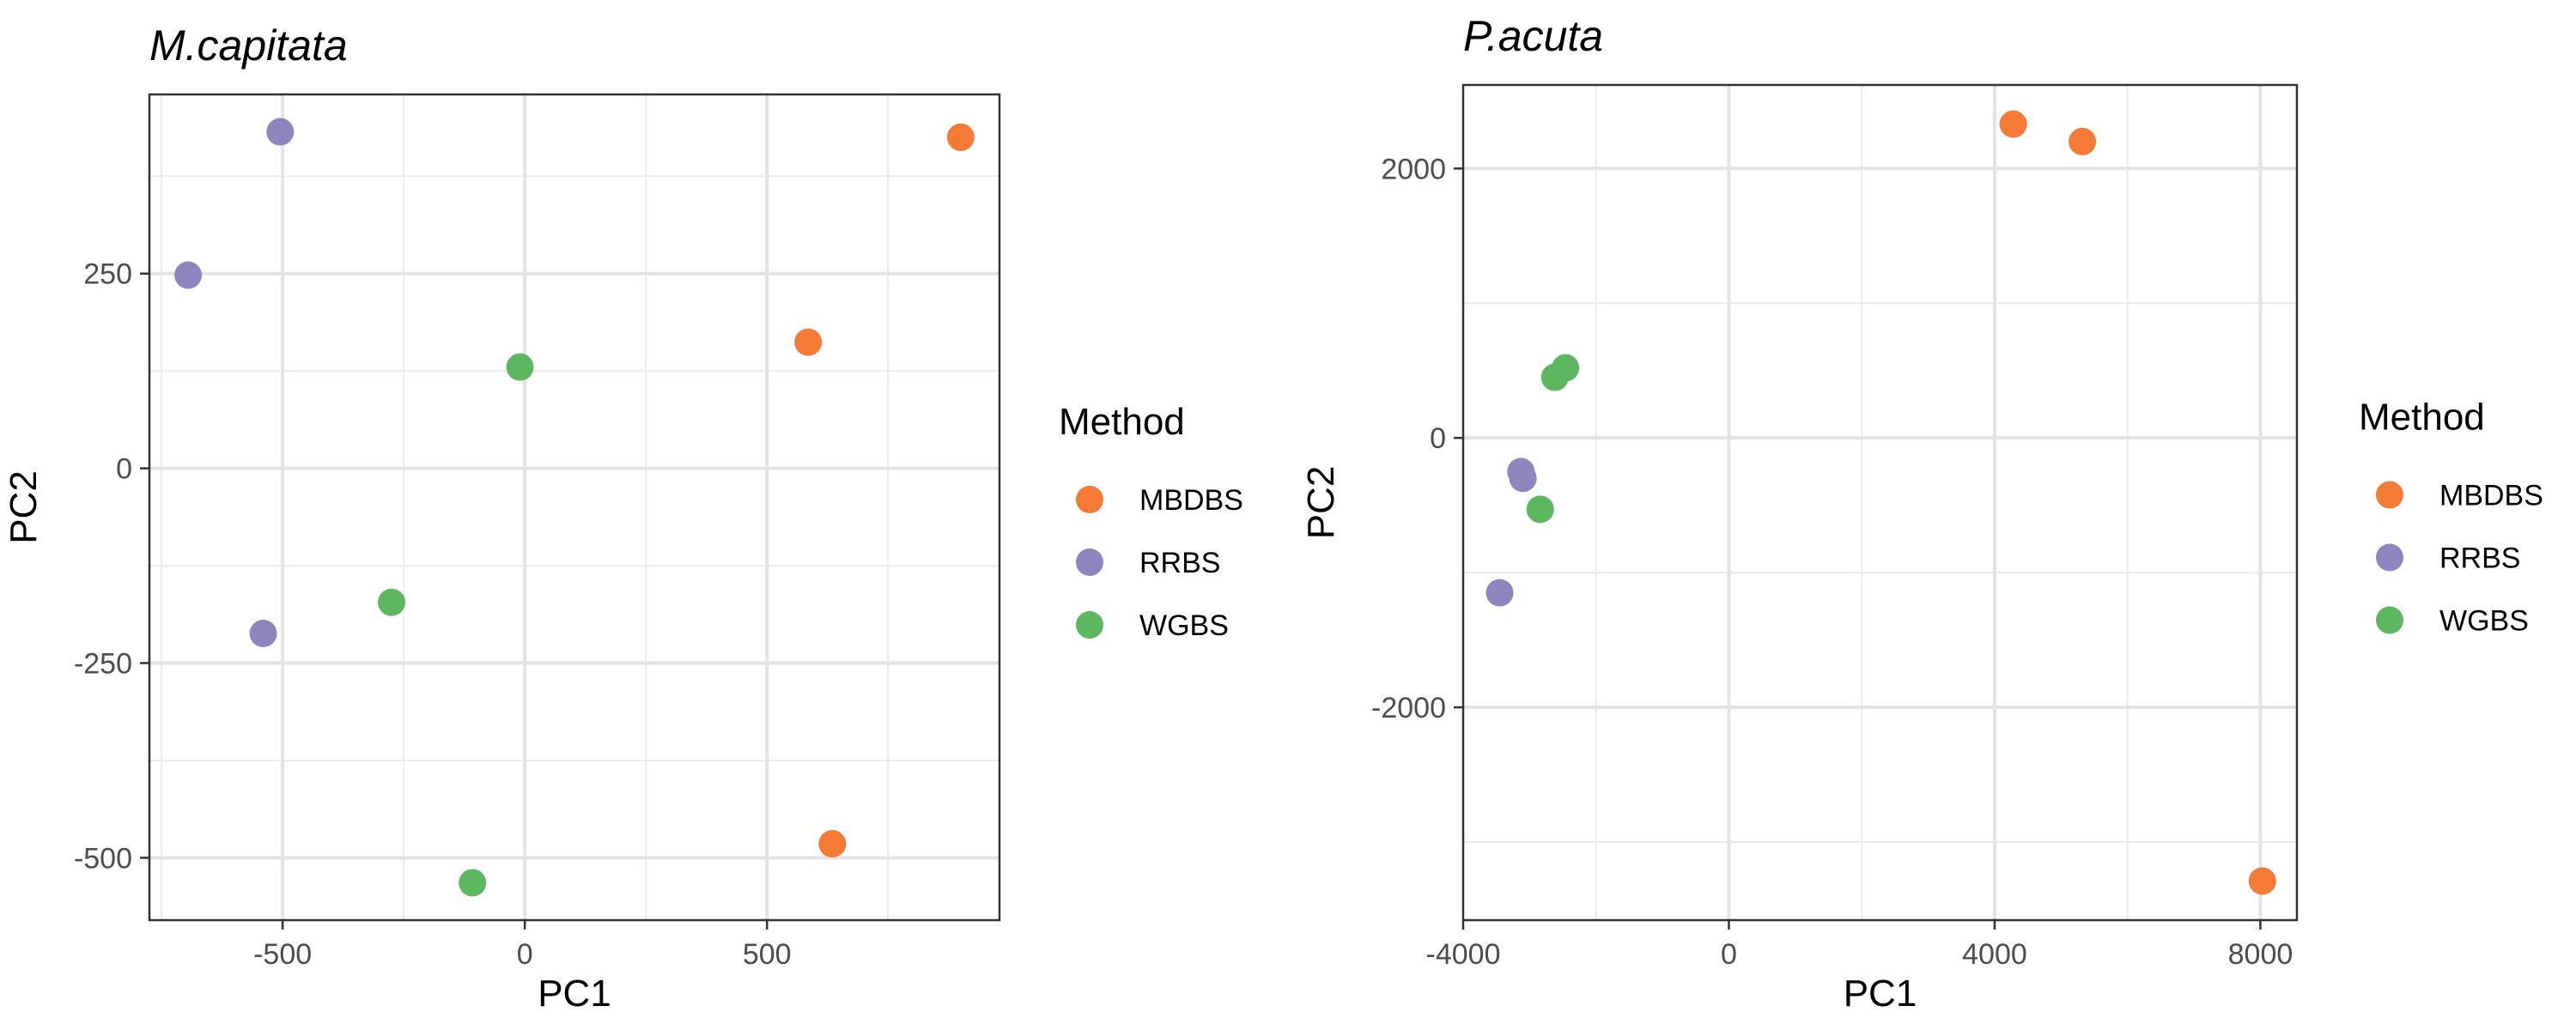  Describe the element at coordinates (2260, 954) in the screenshot. I see `x-tick-label: 8000` at that location.